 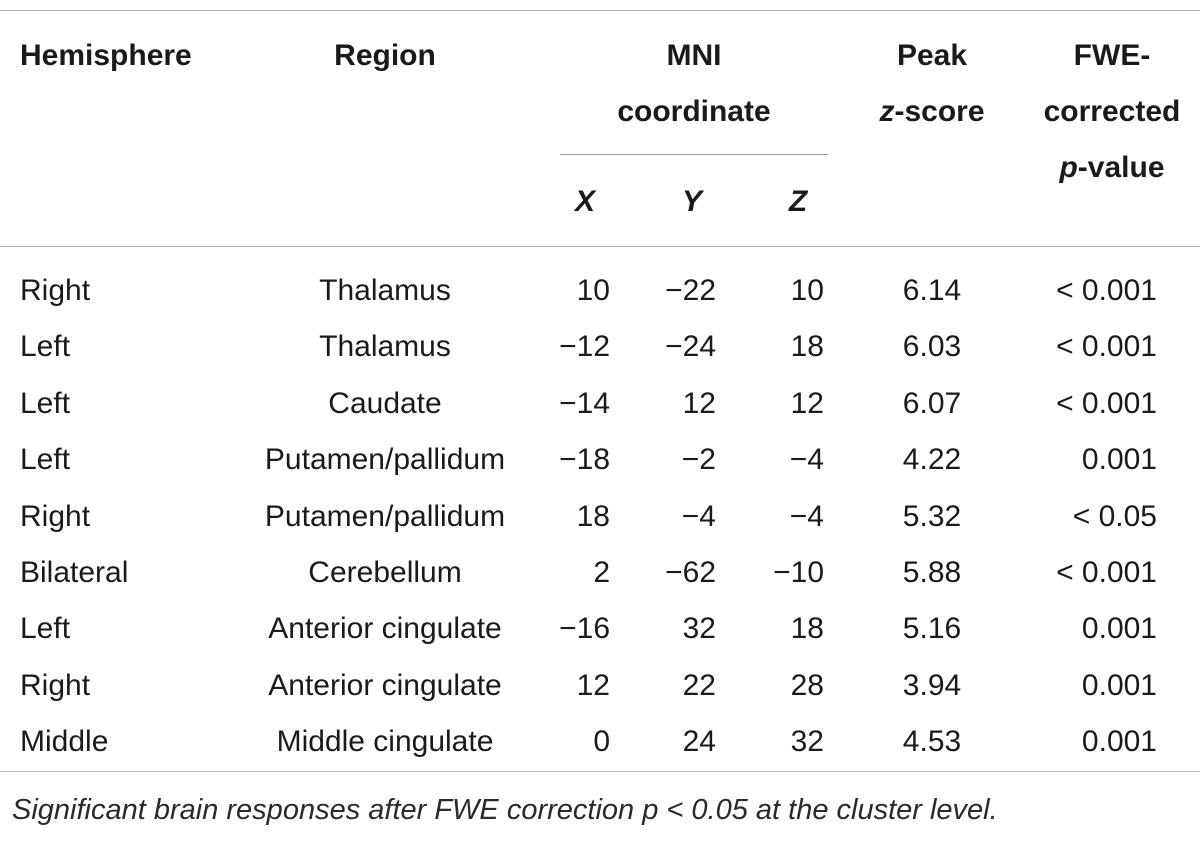 I want to click on cell-x: 10, so click(x=593, y=290).